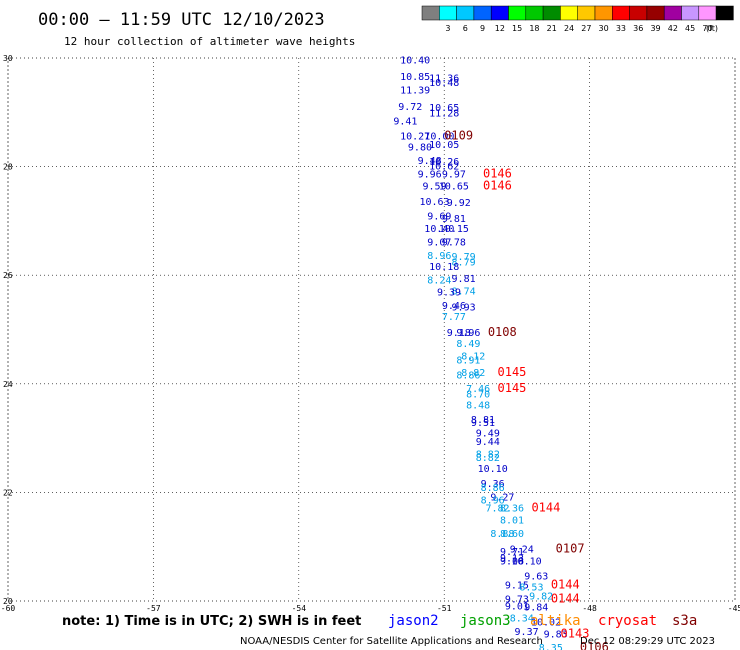 The height and width of the screenshot is (650, 740). I want to click on wave-height-label: 9.39, so click(449, 292).